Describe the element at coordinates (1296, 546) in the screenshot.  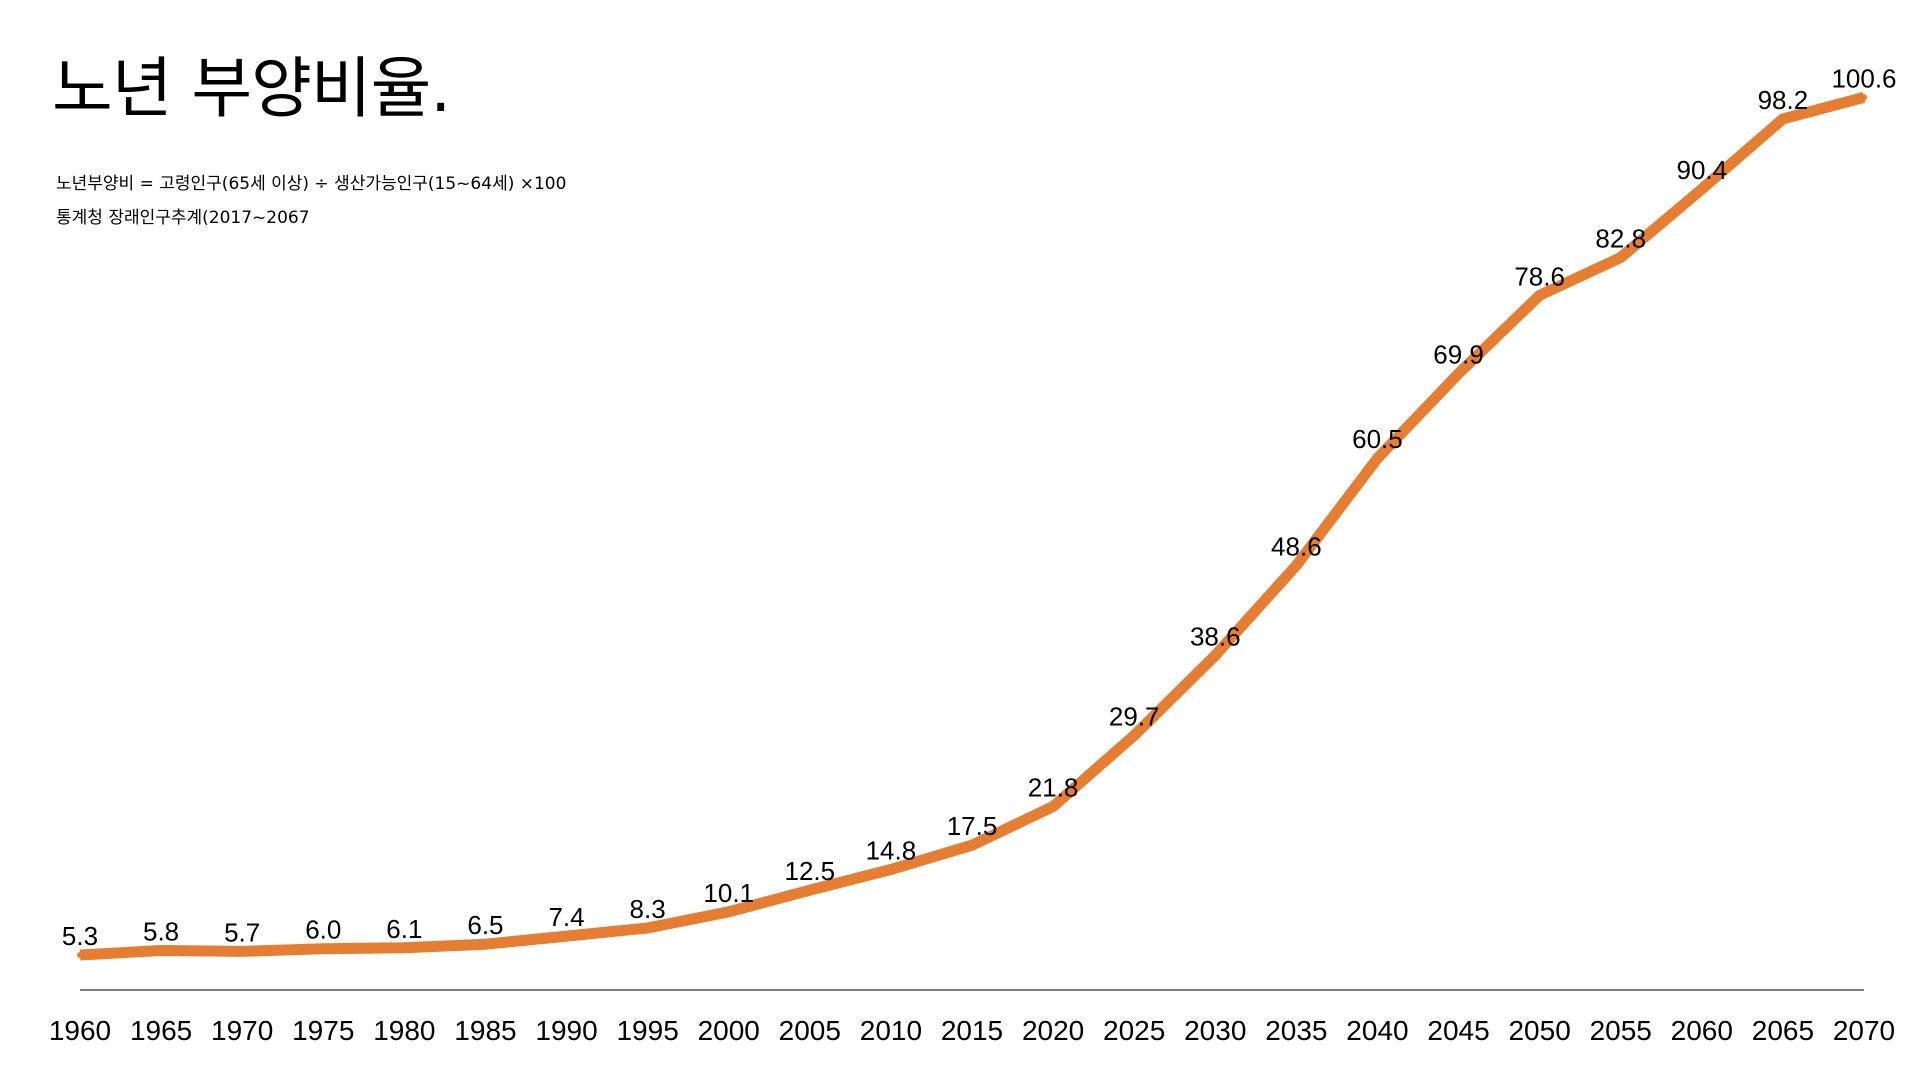
I see `data-label: 48.6` at that location.